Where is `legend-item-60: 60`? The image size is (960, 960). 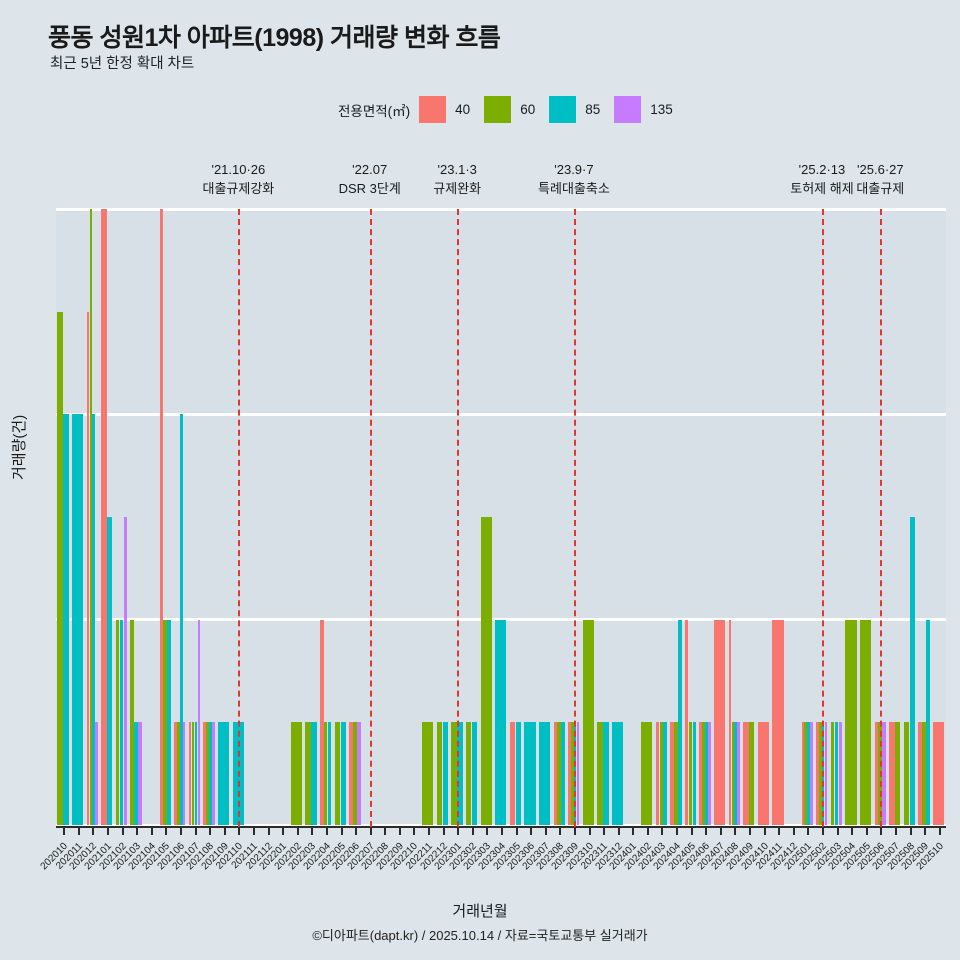
legend-item-60: 60 is located at coordinates (509, 109).